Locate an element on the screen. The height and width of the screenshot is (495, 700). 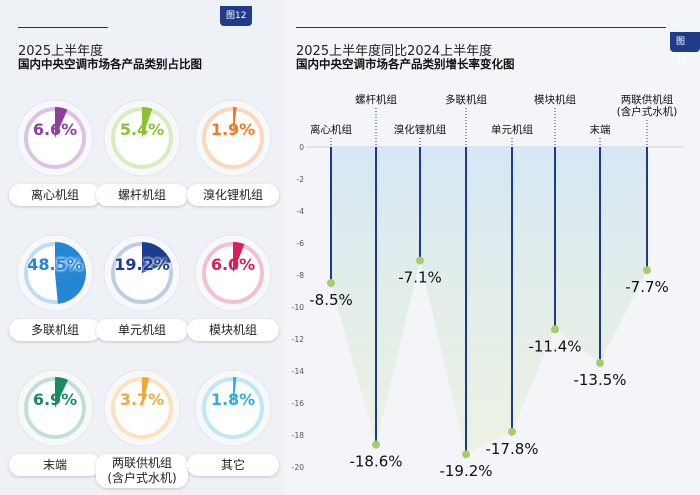
category-label-line1: 末端 is located at coordinates (54, 465).